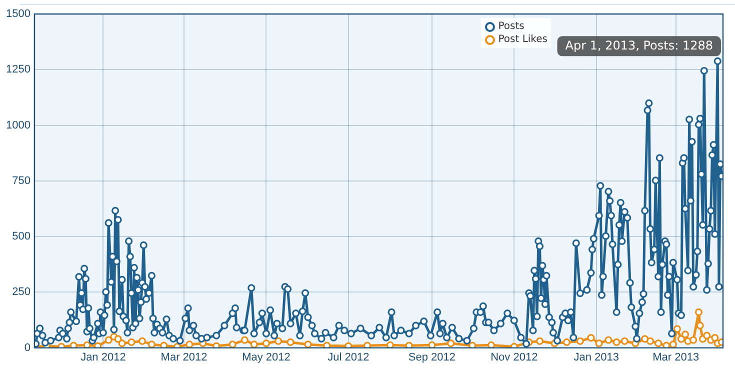 The width and height of the screenshot is (735, 369). What do you see at coordinates (21, 292) in the screenshot?
I see `y-tick-label: 250` at bounding box center [21, 292].